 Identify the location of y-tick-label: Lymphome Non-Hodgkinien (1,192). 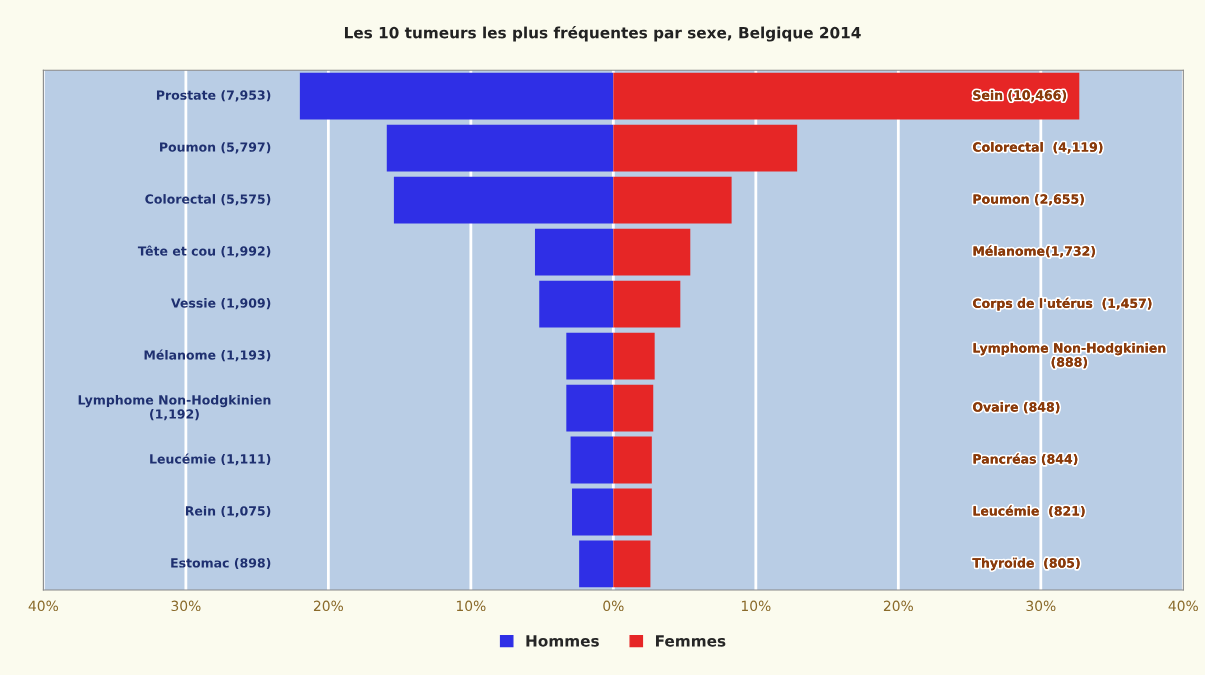
(174, 407).